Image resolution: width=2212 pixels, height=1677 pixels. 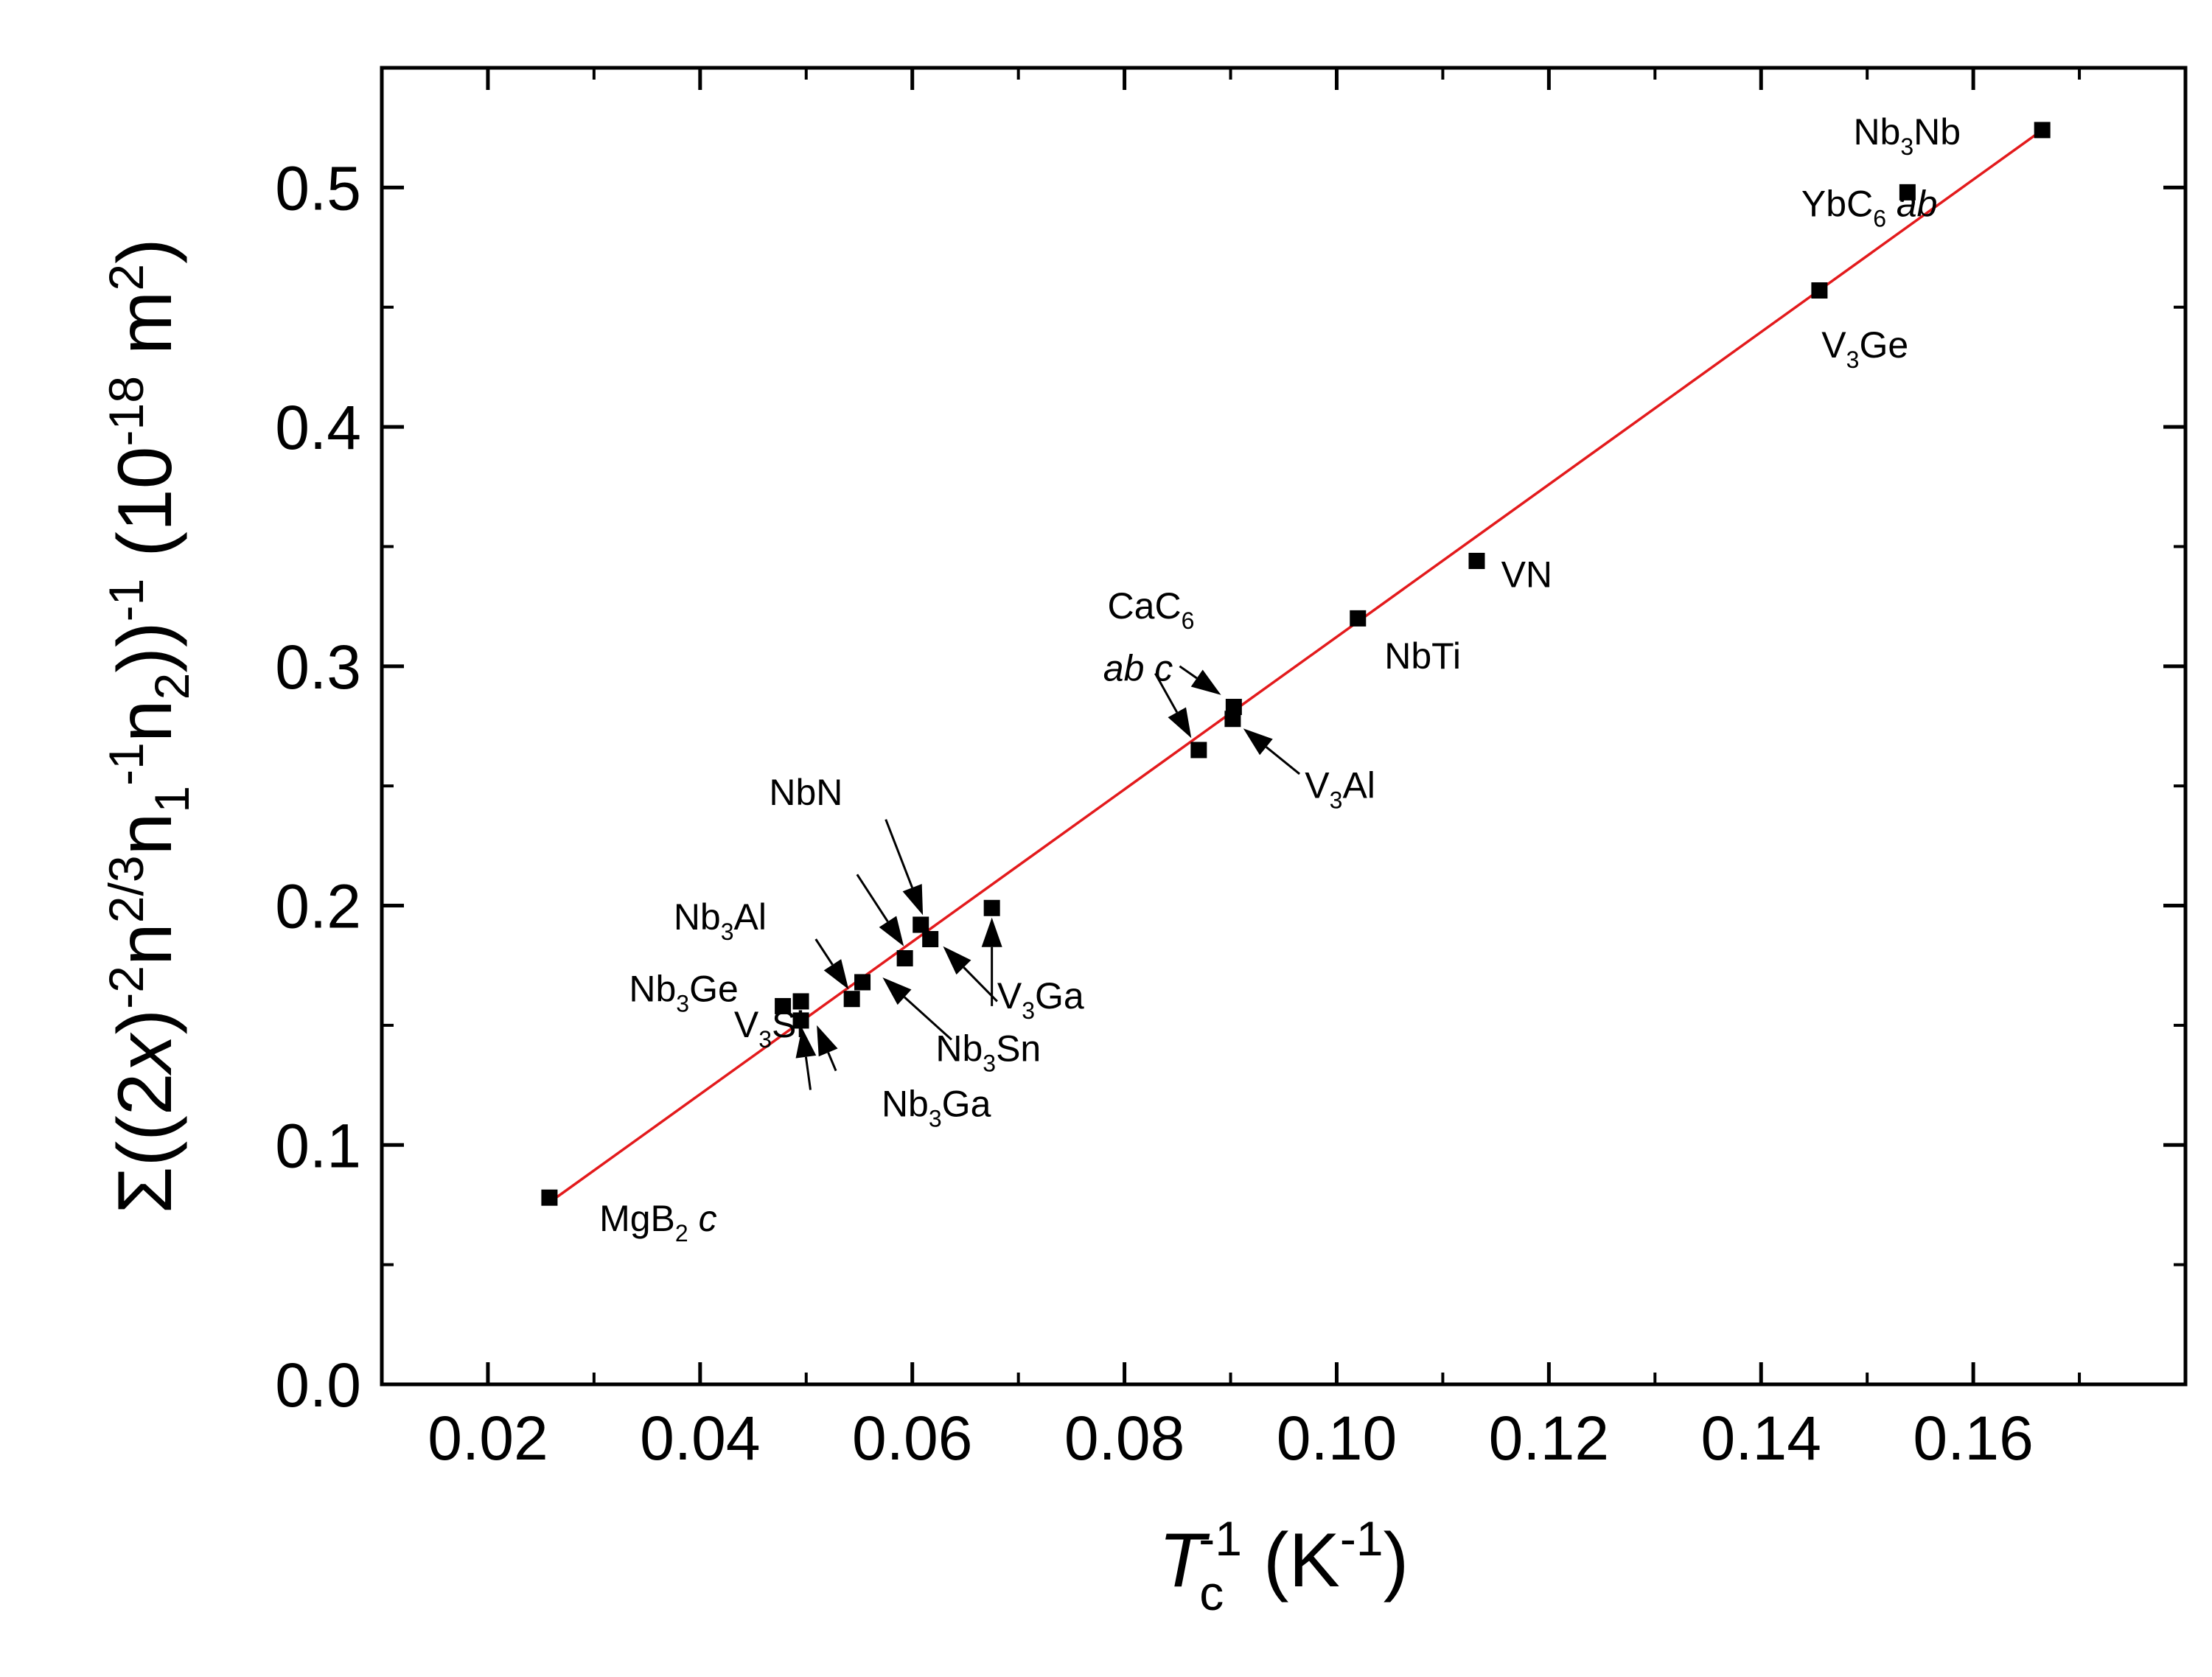 I want to click on point-label: YbC6 ab, so click(x=1869, y=207).